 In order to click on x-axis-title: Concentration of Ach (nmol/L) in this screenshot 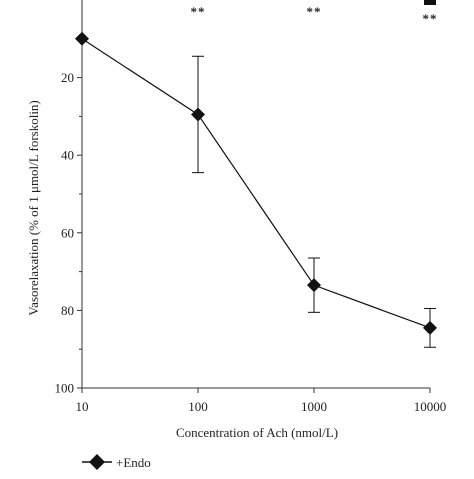, I will do `click(257, 432)`.